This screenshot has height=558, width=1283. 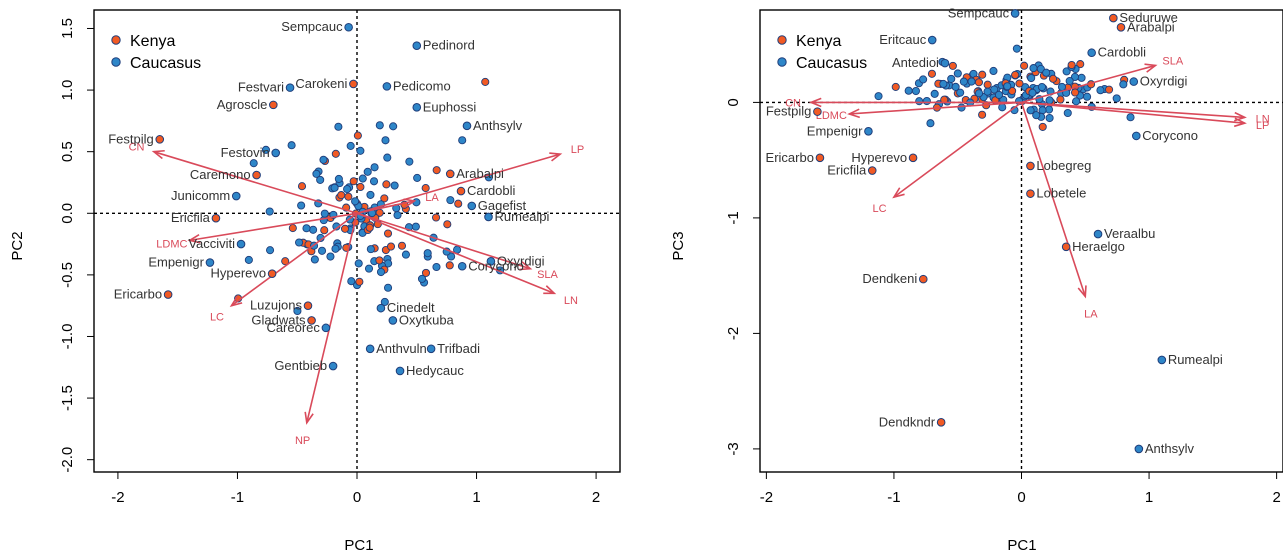 What do you see at coordinates (422, 85) in the screenshot?
I see `point-label: Pedicomo` at bounding box center [422, 85].